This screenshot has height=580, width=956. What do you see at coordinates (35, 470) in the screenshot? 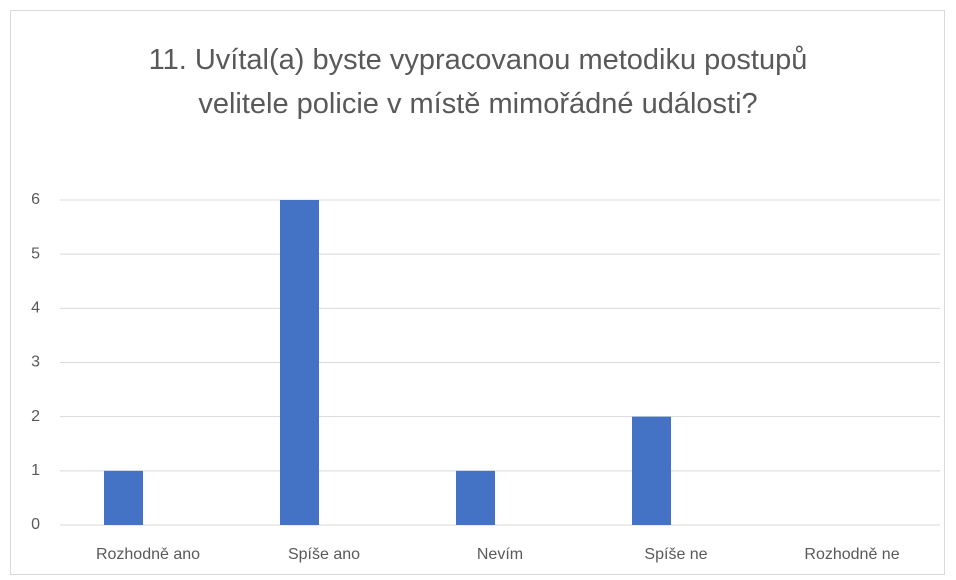
I see `y-tick-label: 1` at bounding box center [35, 470].